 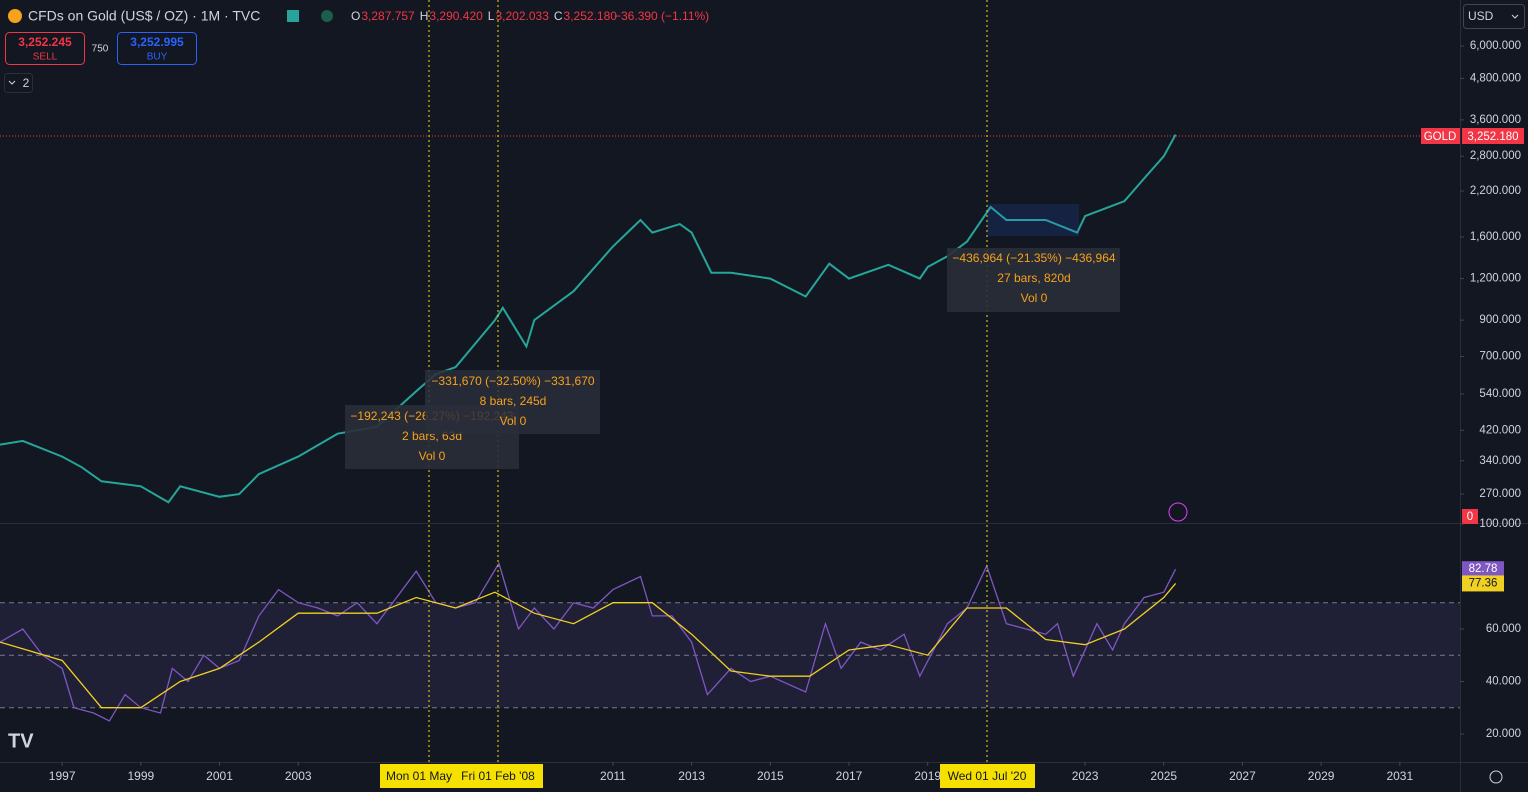 What do you see at coordinates (62, 776) in the screenshot?
I see `x-tick-label: 1997` at bounding box center [62, 776].